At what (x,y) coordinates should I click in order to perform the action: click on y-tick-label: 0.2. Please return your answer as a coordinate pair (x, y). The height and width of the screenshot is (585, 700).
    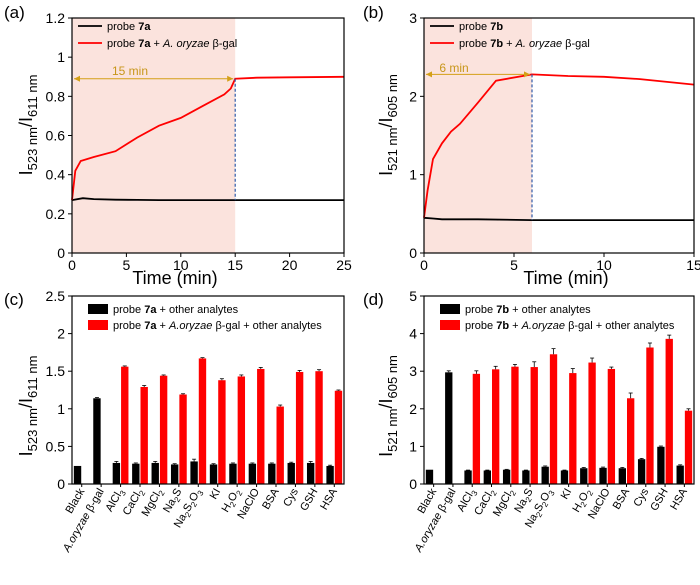
    Looking at the image, I should click on (56, 214).